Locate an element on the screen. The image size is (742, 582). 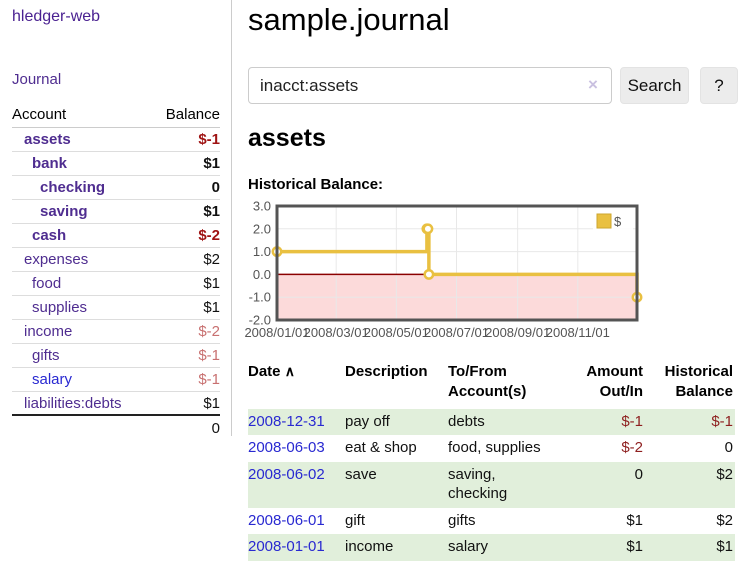
transaction-description: save is located at coordinates (361, 474).